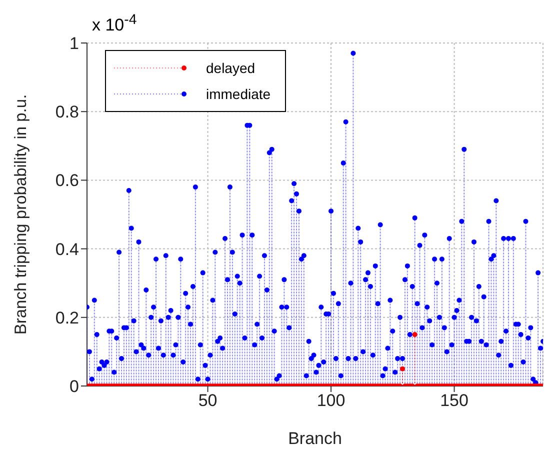 This screenshot has width=549, height=455. Describe the element at coordinates (114, 24) in the screenshot. I see `text: x 10$^{-4}$` at that location.